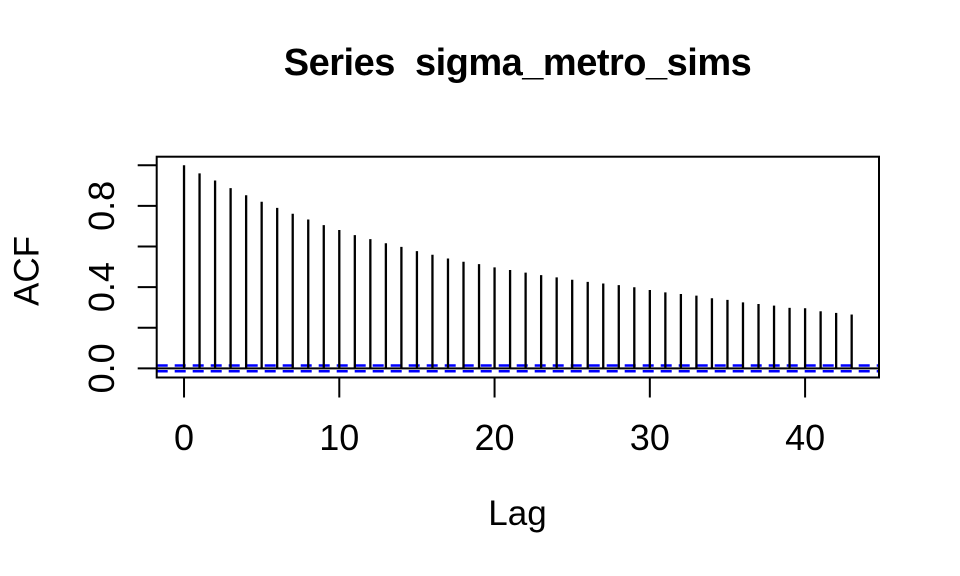 The image size is (960, 576). I want to click on x-tick-label: 40, so click(805, 437).